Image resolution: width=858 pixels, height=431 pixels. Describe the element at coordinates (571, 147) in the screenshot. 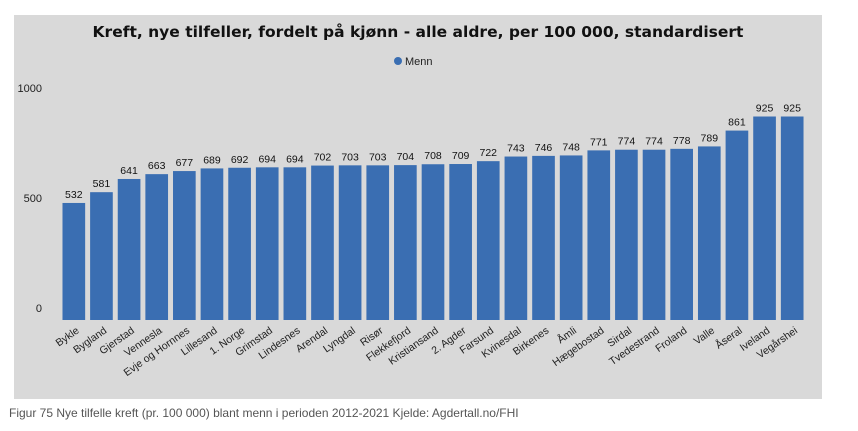

I see `data-label: 748` at that location.